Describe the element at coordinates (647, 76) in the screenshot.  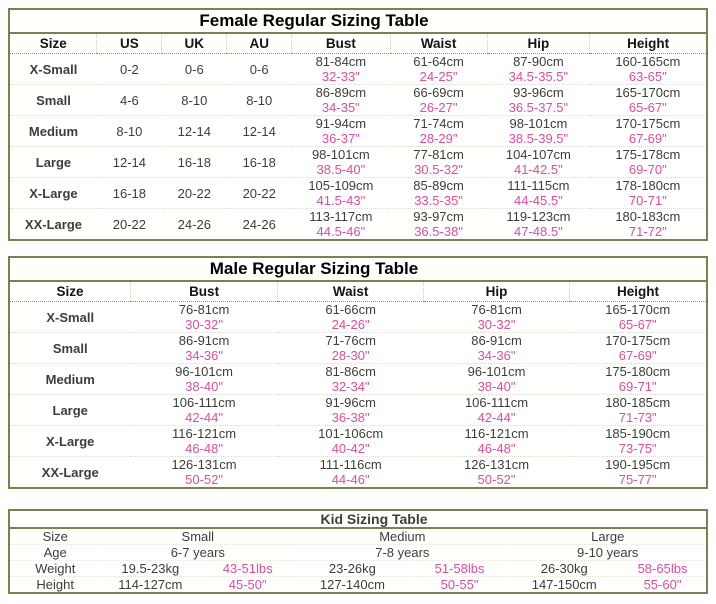
I see `height-inches: 63-65"` at that location.